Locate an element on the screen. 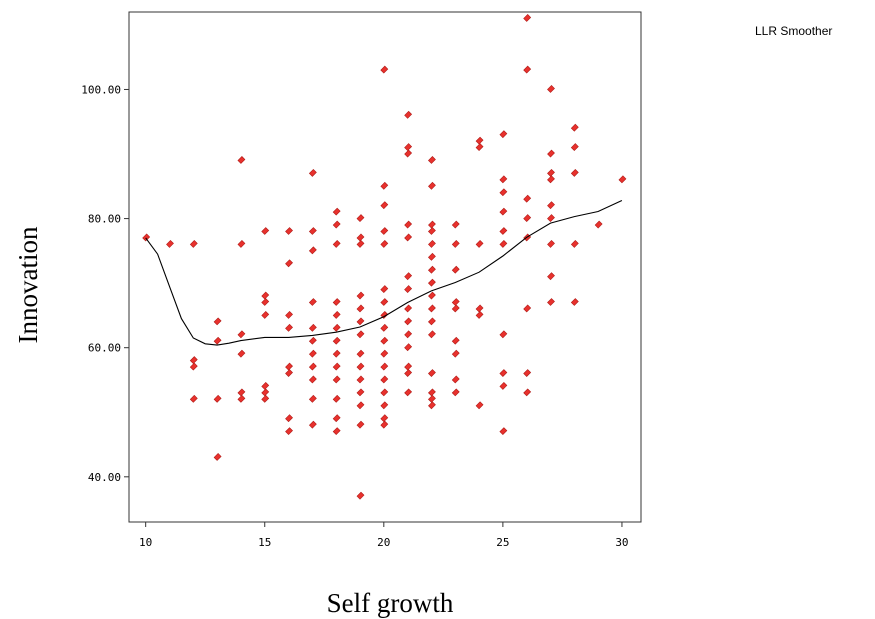 This screenshot has width=875, height=619. x-tick-label: 20 is located at coordinates (383, 542).